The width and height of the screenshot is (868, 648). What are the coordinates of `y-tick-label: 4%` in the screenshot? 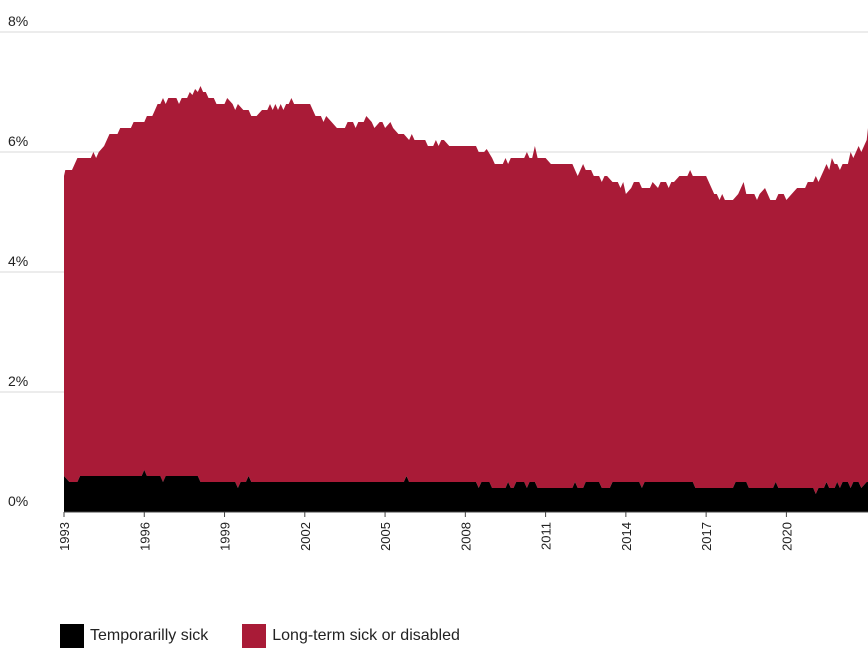 It's located at (18, 261).